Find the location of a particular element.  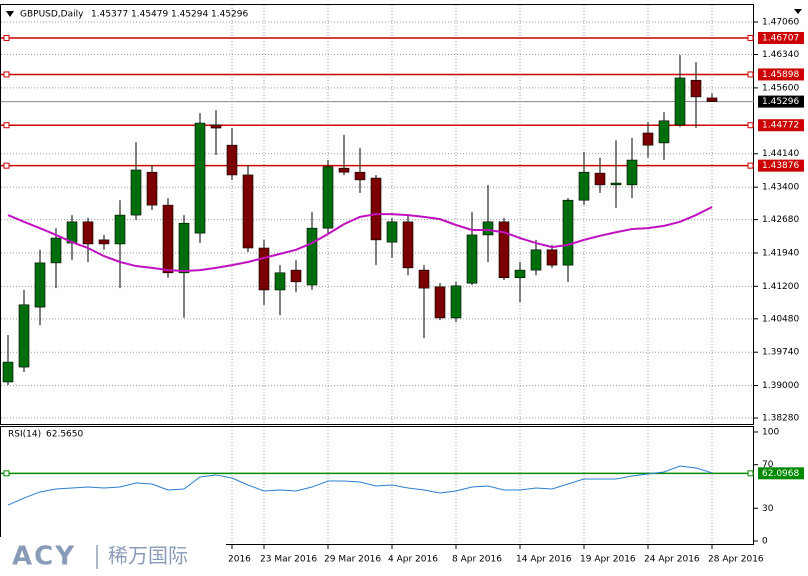

chart-title: GBPUSD,Daily is located at coordinates (52, 15).